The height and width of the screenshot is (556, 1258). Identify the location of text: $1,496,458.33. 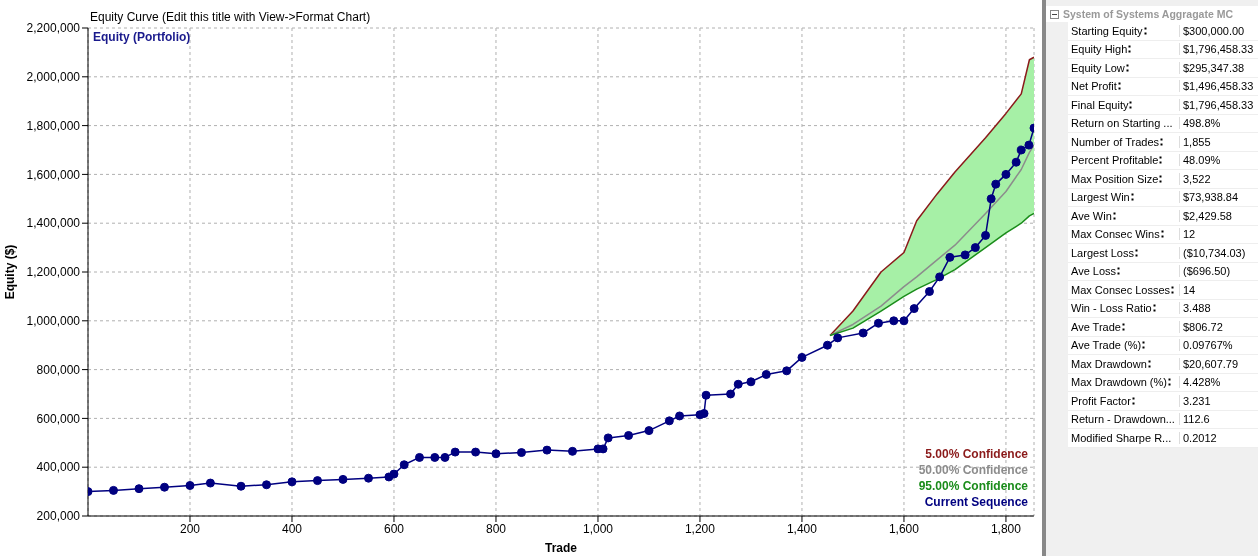
(1218, 86).